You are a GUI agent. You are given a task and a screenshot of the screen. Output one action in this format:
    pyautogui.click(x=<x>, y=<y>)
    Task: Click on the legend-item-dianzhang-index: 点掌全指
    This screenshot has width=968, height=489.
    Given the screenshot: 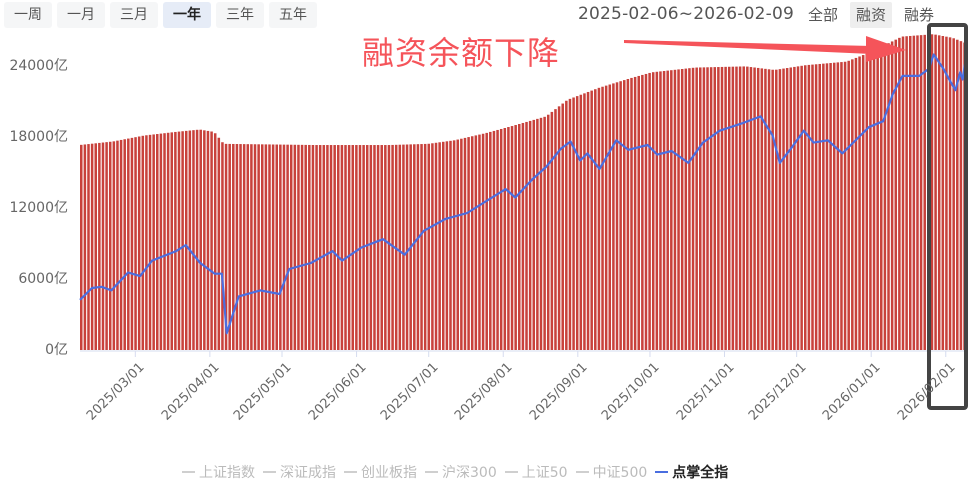 What is the action you would take?
    pyautogui.click(x=691, y=472)
    